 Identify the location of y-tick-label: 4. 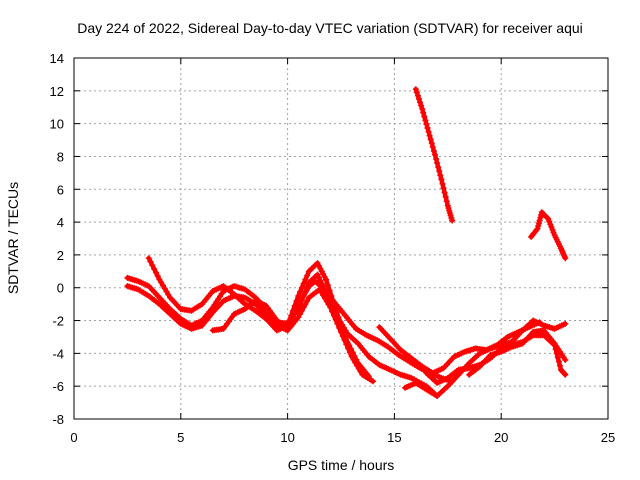
(60, 222).